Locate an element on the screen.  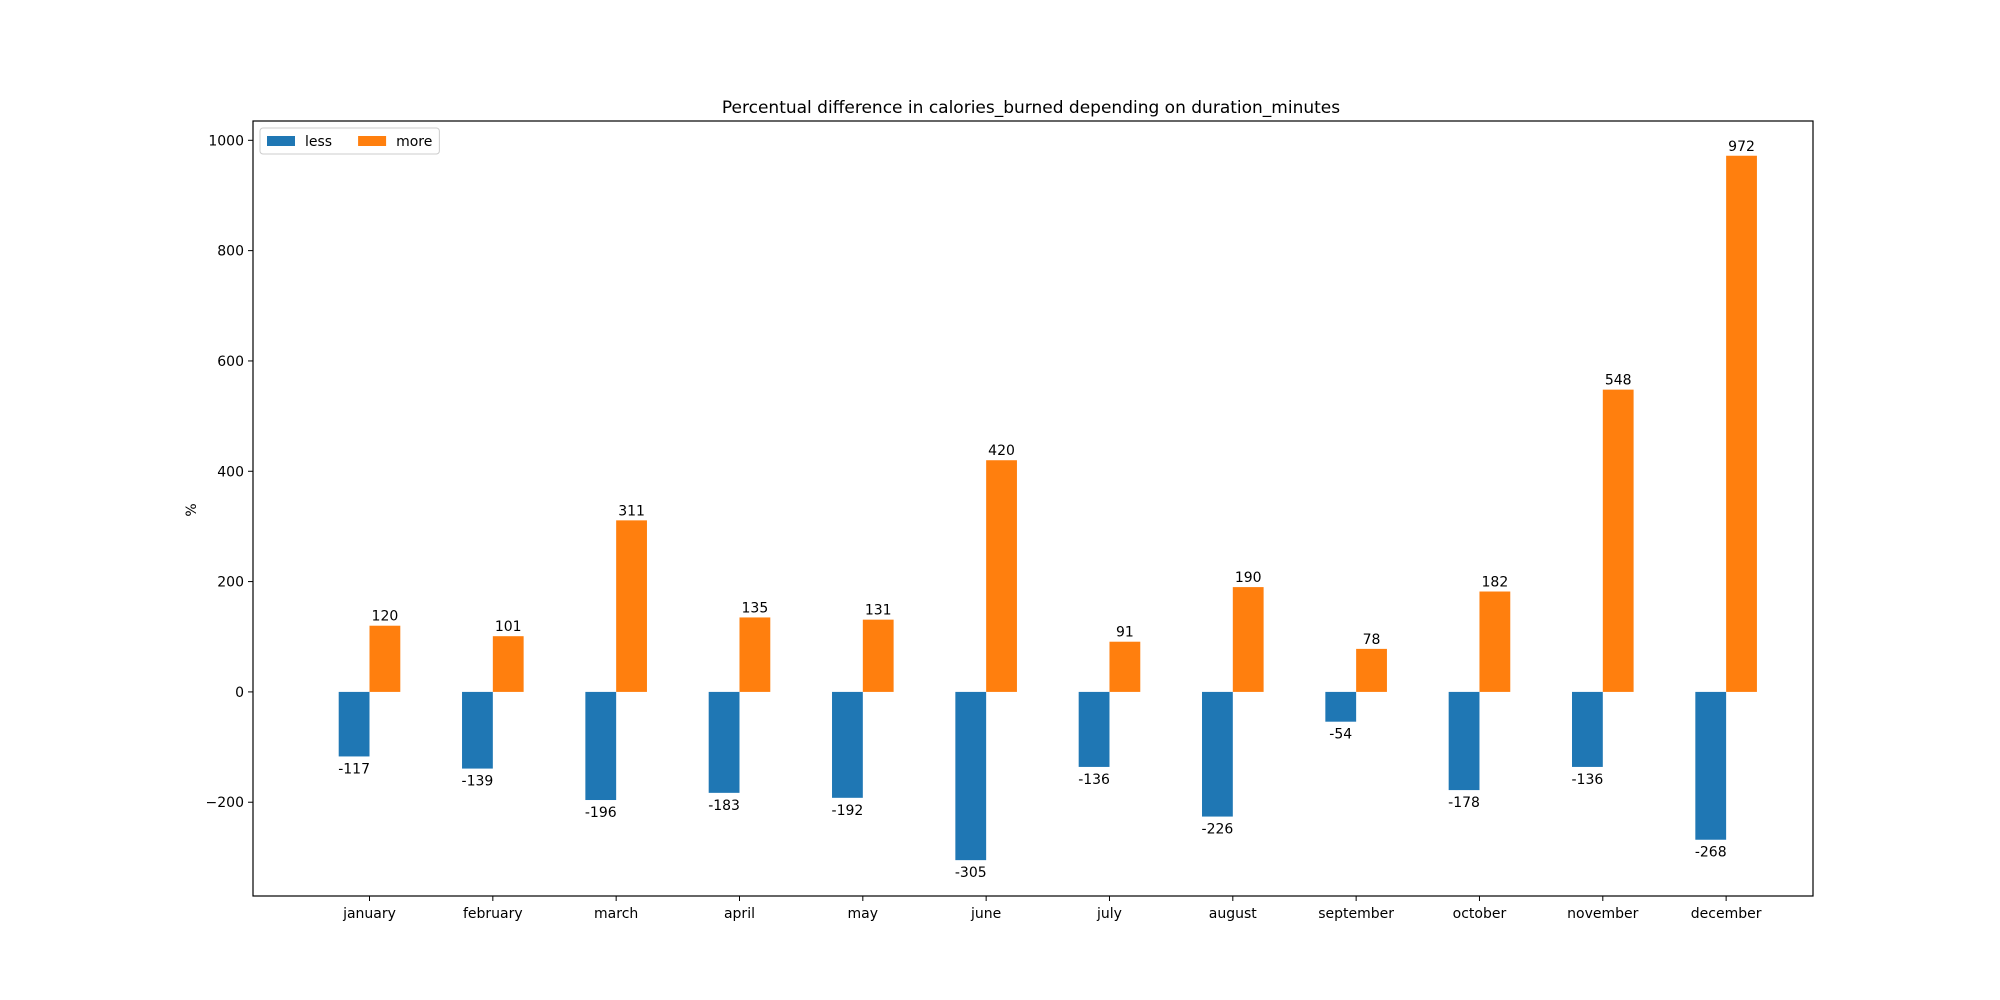
bar-more-october is located at coordinates (1495, 641).